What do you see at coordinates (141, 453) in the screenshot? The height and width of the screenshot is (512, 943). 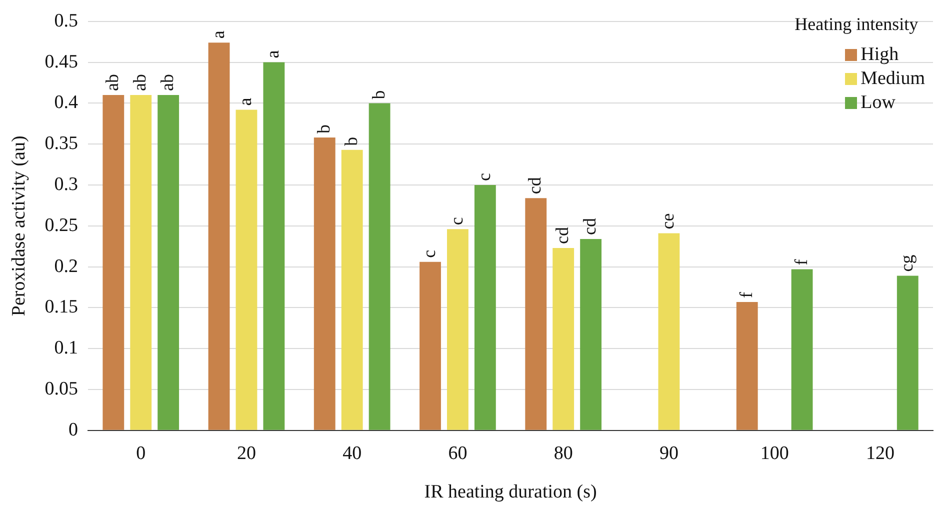 I see `x-tick-label: 0` at bounding box center [141, 453].